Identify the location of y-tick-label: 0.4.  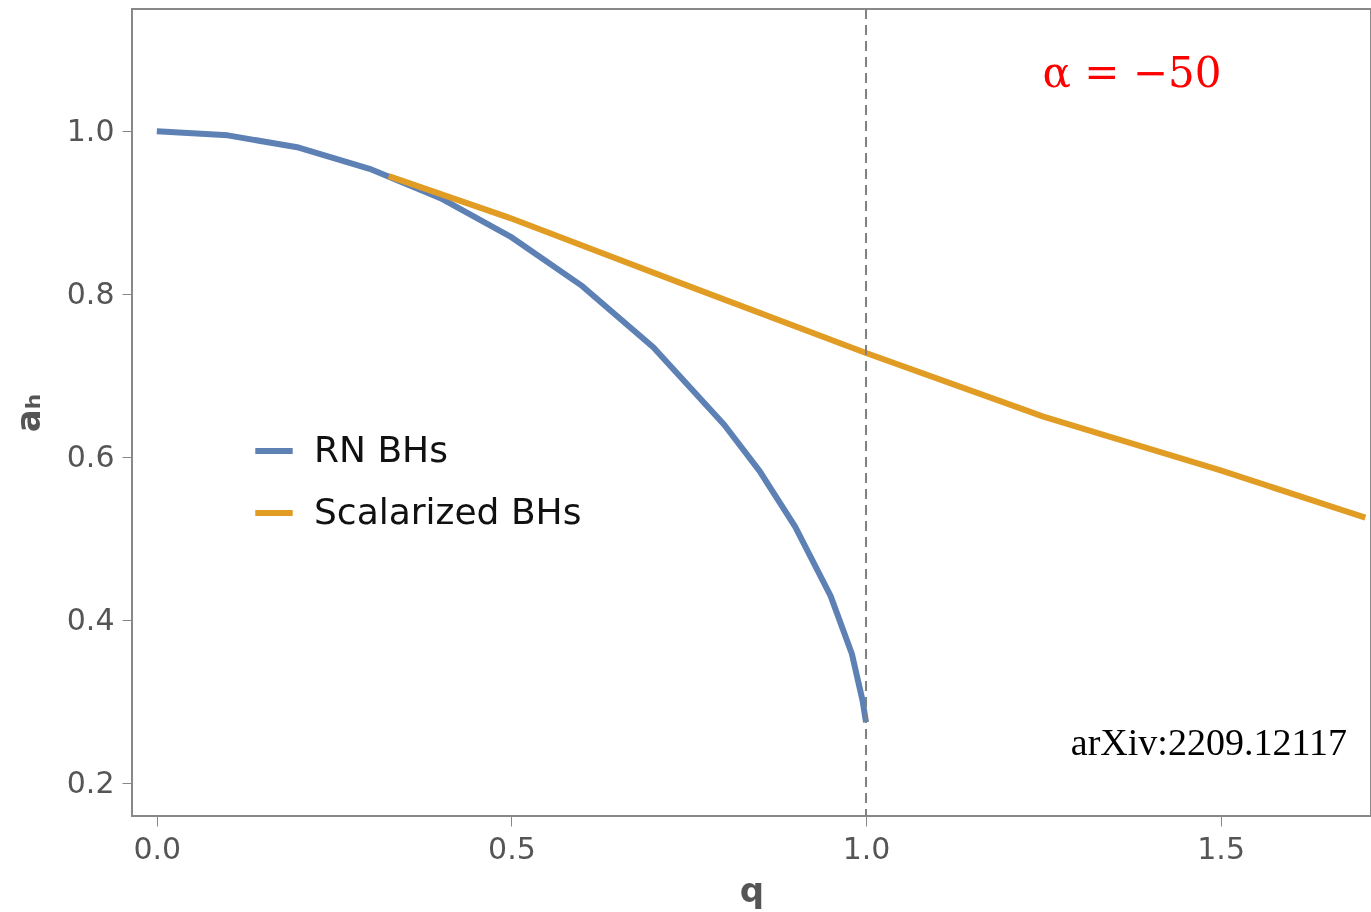
(90, 619).